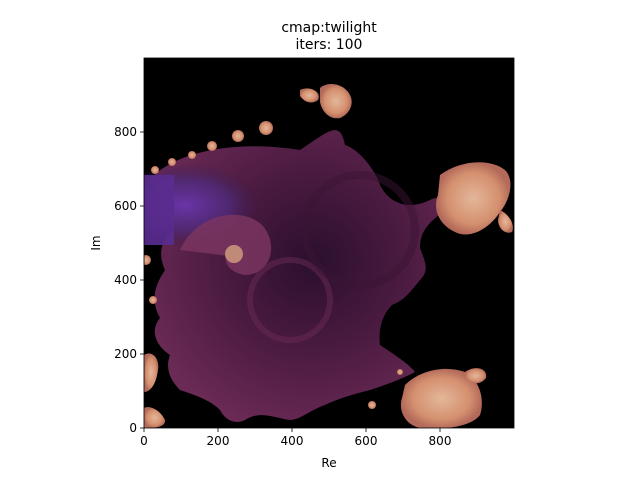 The image size is (640, 485). I want to click on violet-edge, so click(159, 210).